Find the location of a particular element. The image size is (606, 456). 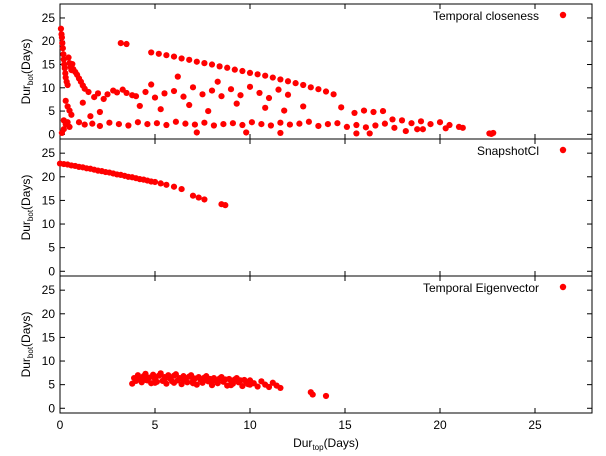

legend-label: Temporal Eigenvector is located at coordinates (481, 288).